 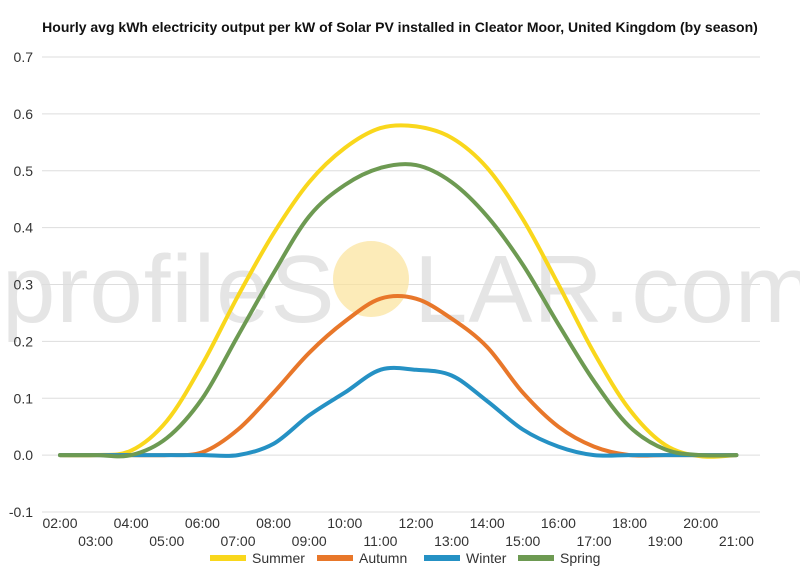 I want to click on x-tick-label: 14:00, so click(x=487, y=523).